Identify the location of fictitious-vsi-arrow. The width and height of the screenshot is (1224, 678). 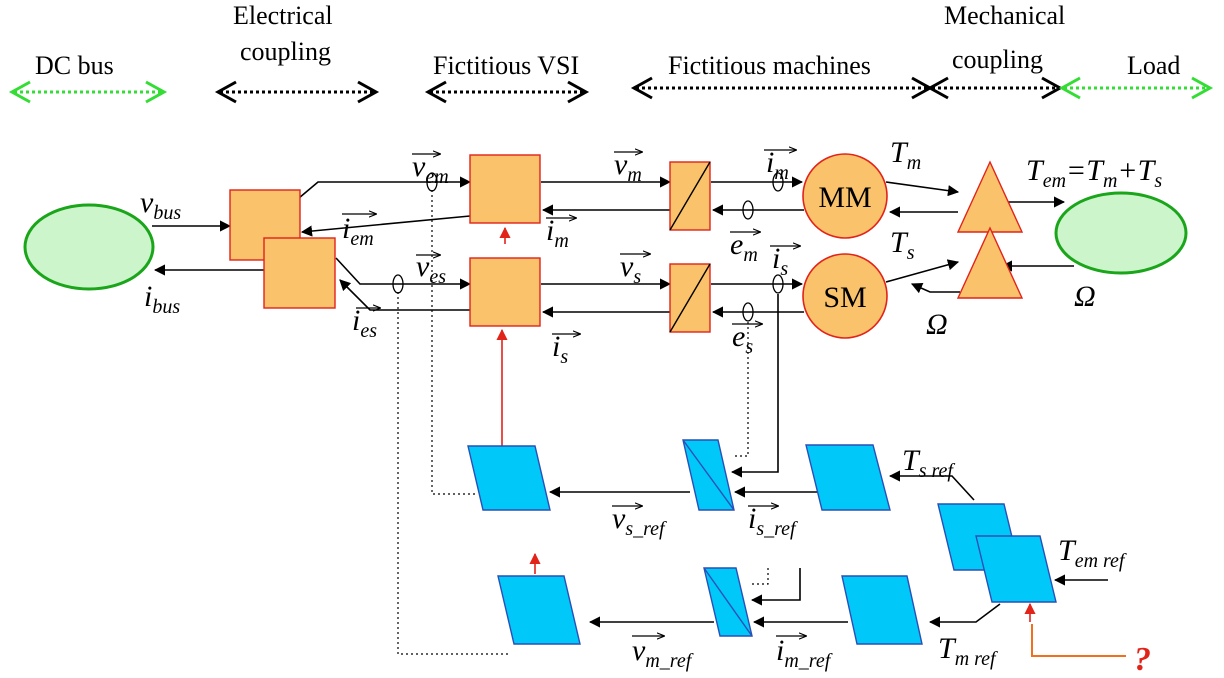
(507, 92).